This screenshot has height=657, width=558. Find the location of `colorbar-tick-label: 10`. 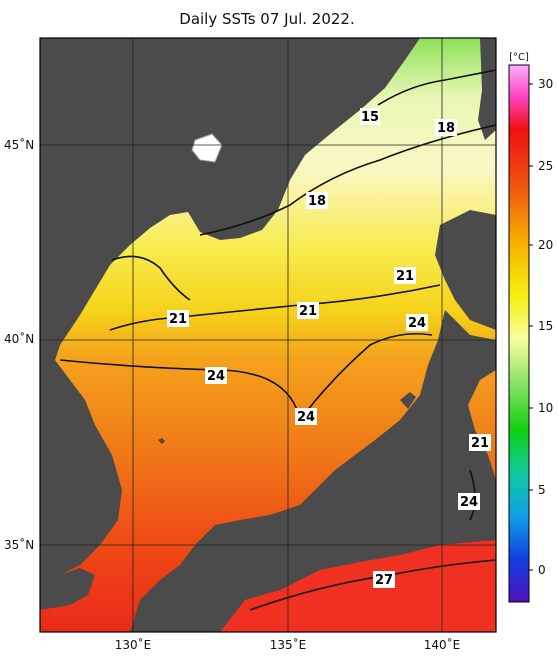

colorbar-tick-label: 10 is located at coordinates (546, 408).